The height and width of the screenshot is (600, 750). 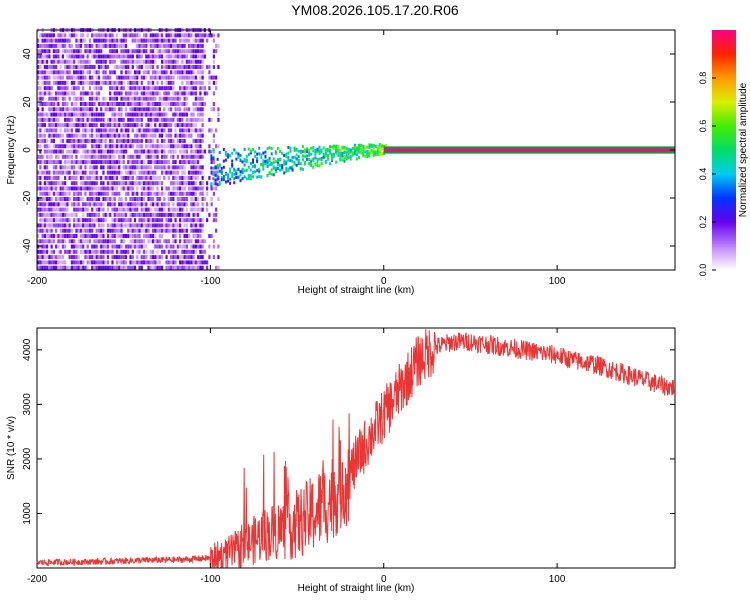 I want to click on y-tick-label: 0, so click(x=27, y=150).